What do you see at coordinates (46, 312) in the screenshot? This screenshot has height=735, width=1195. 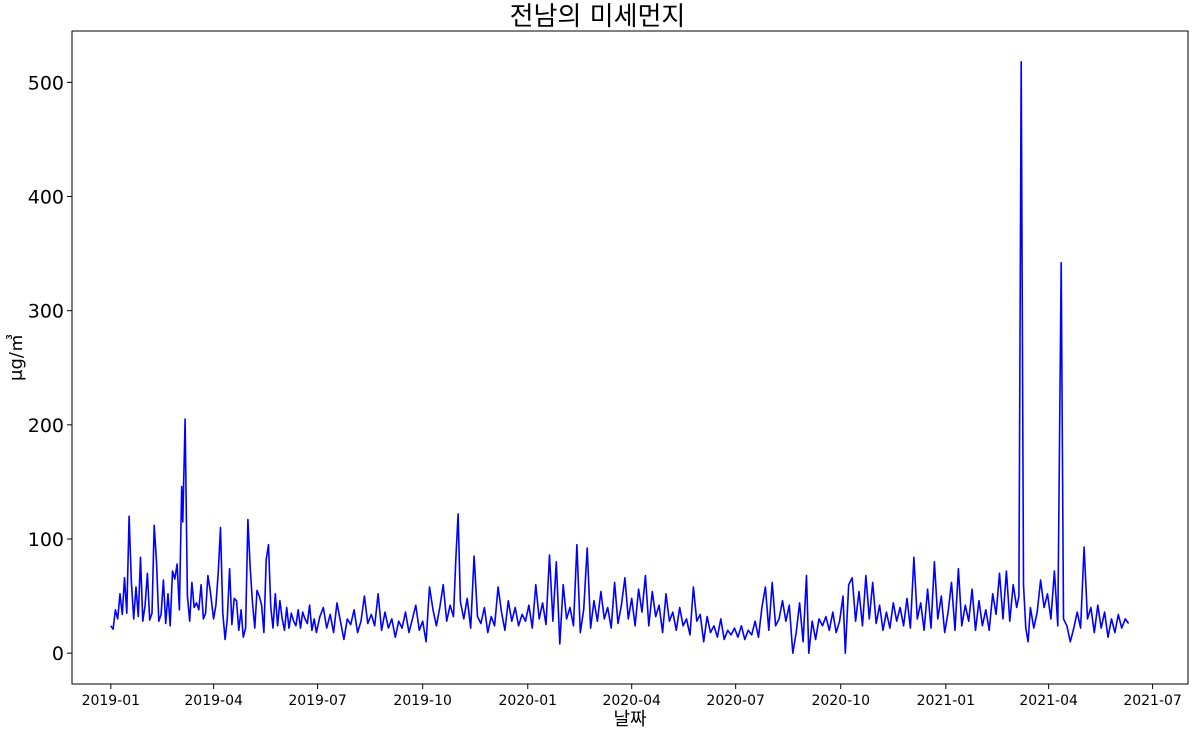 I see `y-tick-label: 300` at bounding box center [46, 312].